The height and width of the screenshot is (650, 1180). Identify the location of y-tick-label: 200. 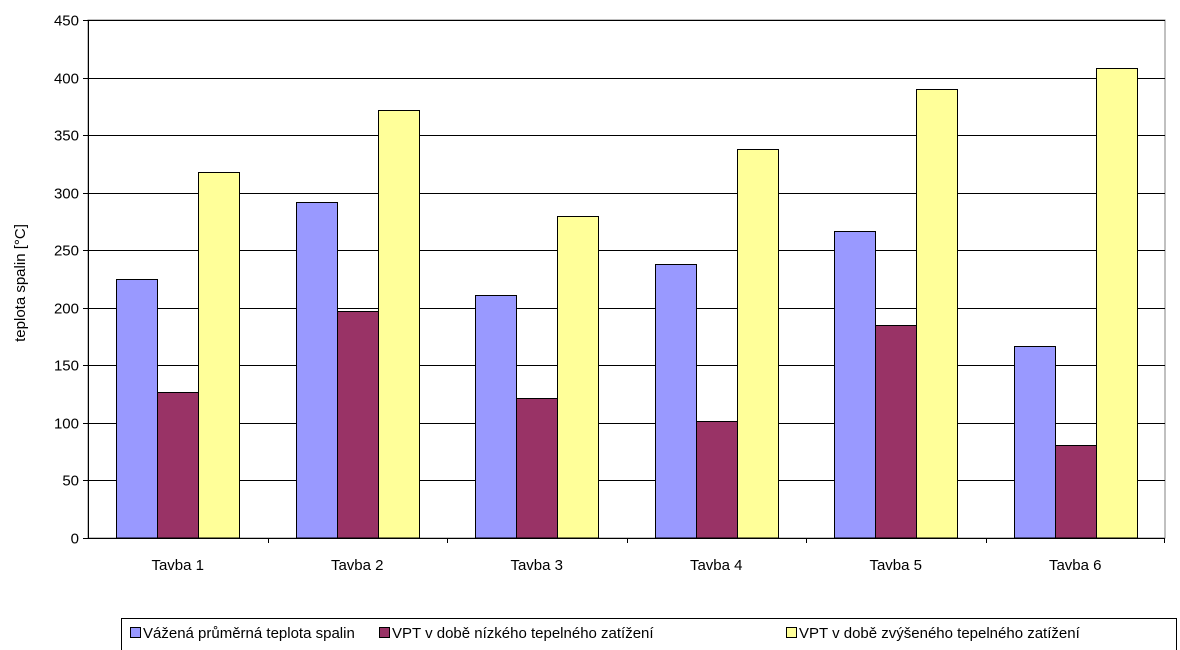
(66, 309).